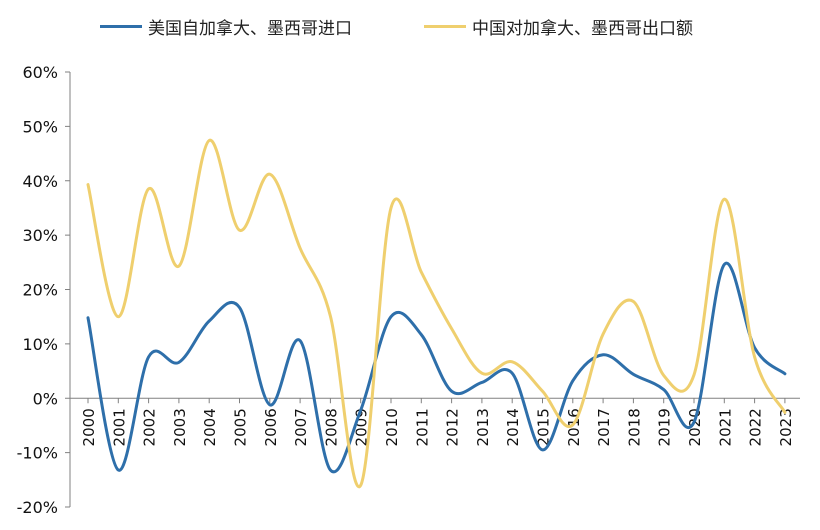 This screenshot has height=530, width=820. What do you see at coordinates (40, 72) in the screenshot?
I see `y-tick-label: 60%` at bounding box center [40, 72].